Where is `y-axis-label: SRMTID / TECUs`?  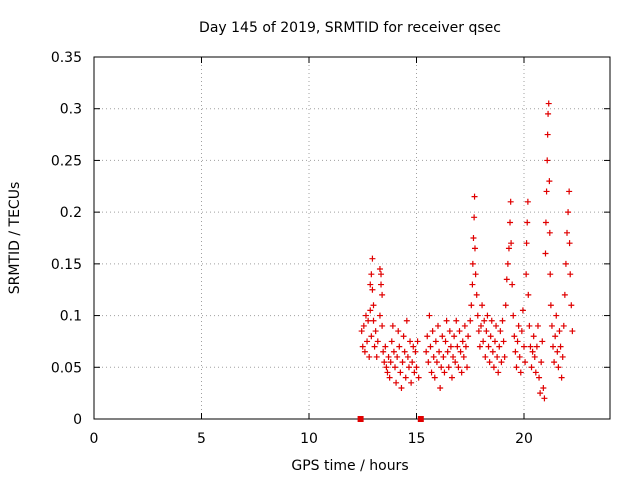 y-axis-label: SRMTID / TECUs is located at coordinates (15, 238).